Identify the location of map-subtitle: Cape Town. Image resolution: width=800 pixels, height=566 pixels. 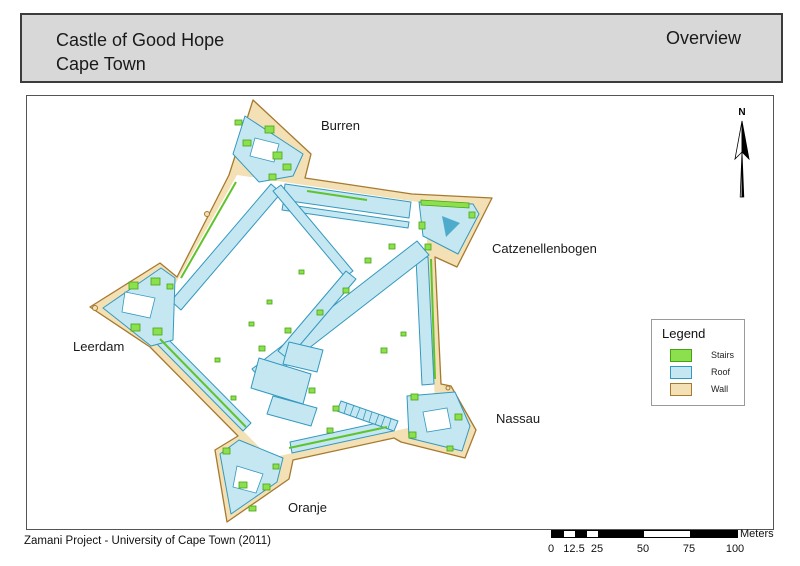
(101, 64).